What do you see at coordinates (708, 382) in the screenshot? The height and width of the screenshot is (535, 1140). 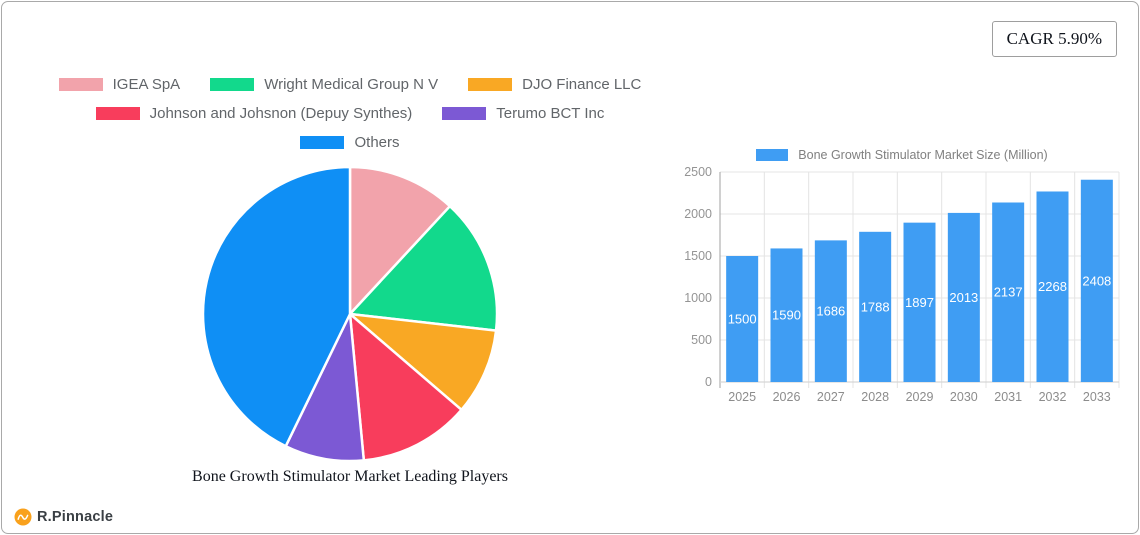 I see `y-axis-tick-label: 0` at bounding box center [708, 382].